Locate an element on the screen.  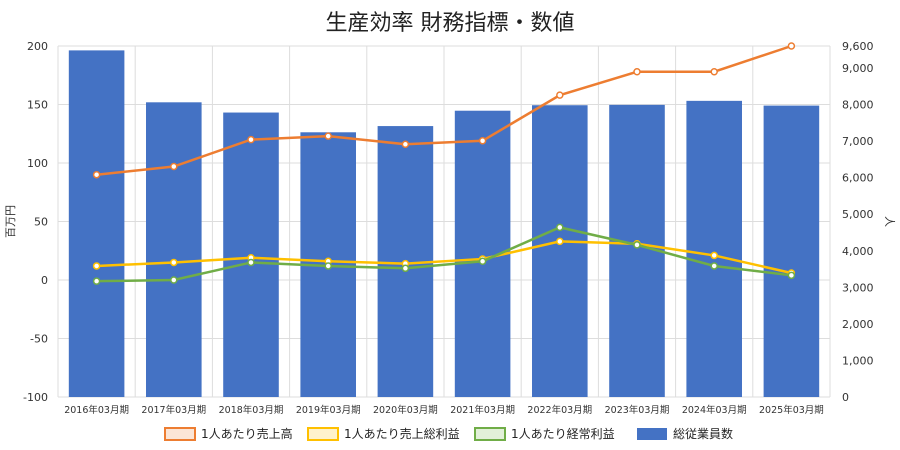
y-tick-label: -100 is located at coordinates (35, 397).